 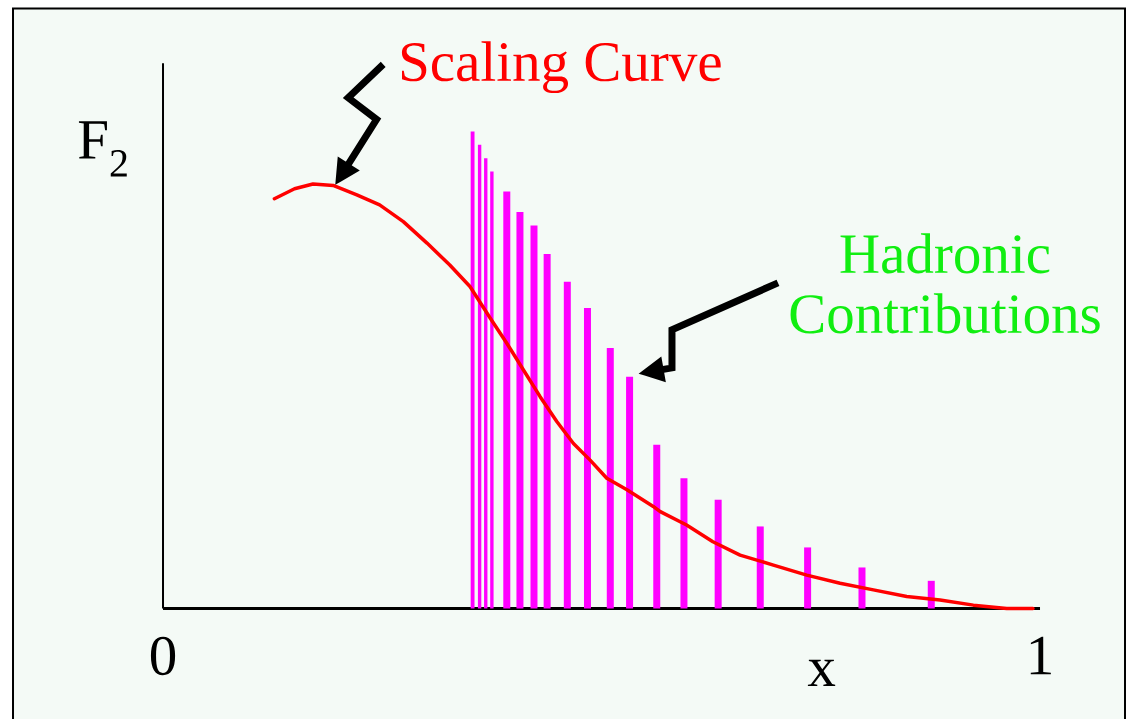 I want to click on y-axis-title: F$_{2}$, so click(x=102, y=149).